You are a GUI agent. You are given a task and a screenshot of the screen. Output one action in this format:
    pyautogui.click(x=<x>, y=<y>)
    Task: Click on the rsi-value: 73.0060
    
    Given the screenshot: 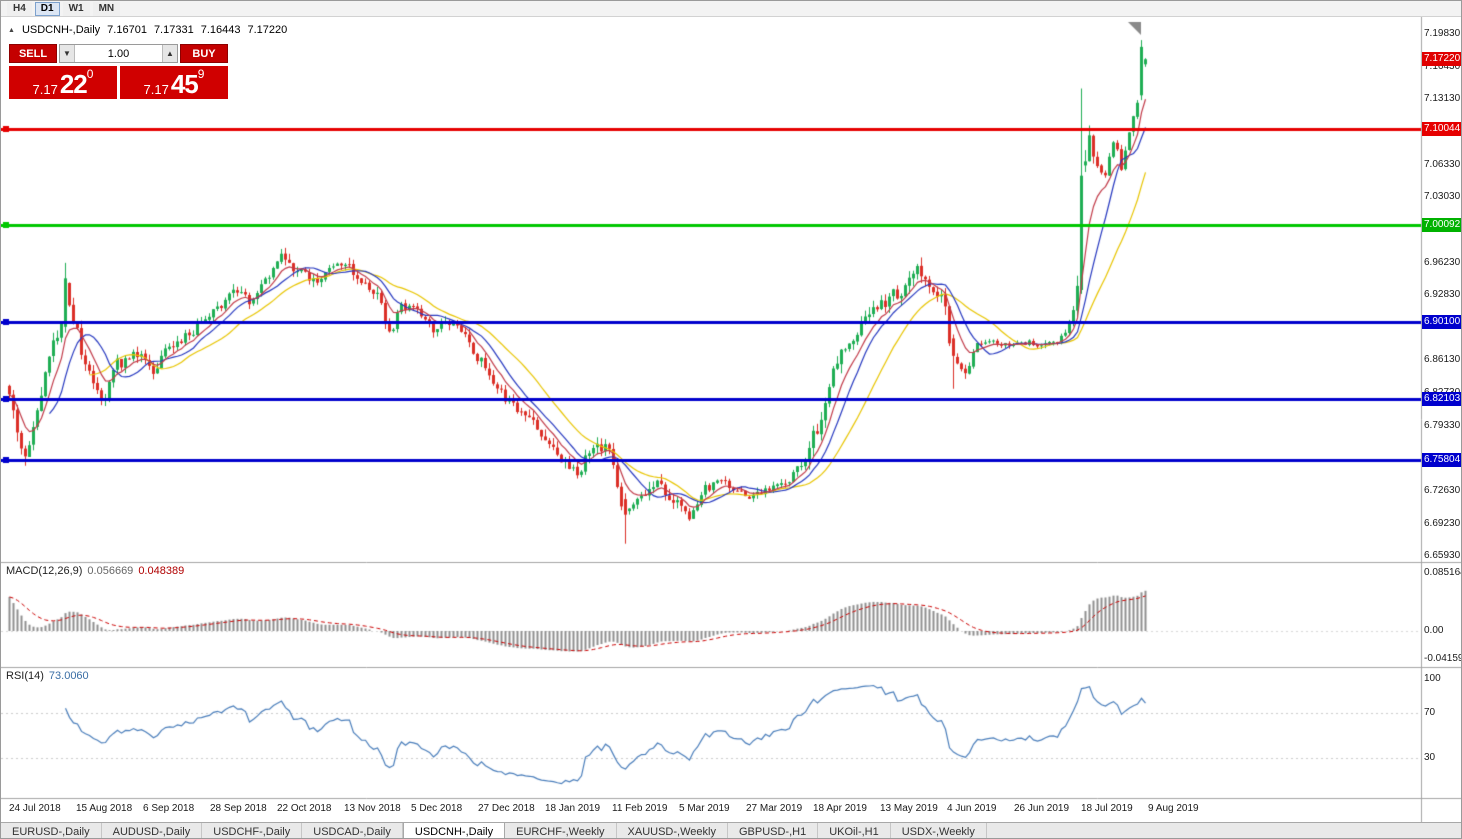 What is the action you would take?
    pyautogui.click(x=68, y=676)
    